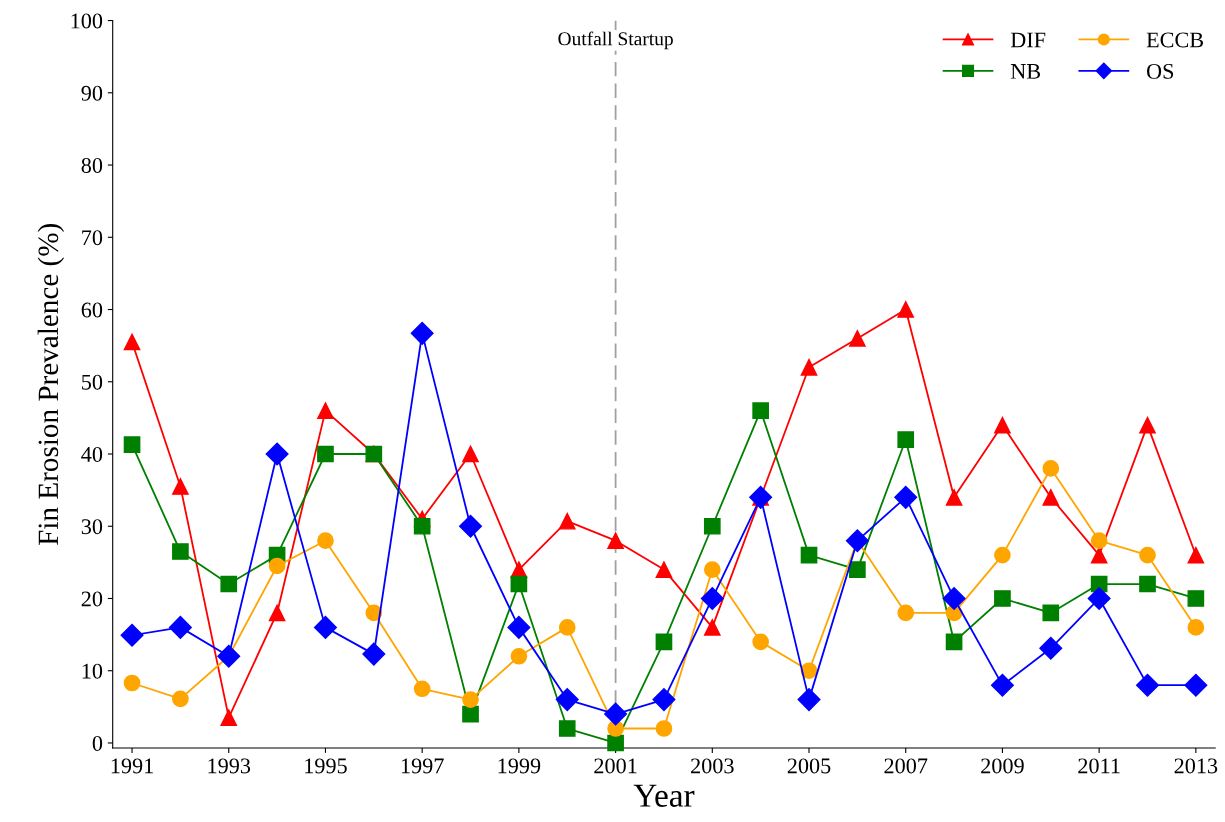 This screenshot has width=1225, height=822. Describe the element at coordinates (92, 671) in the screenshot. I see `y-tick-label: 10` at that location.